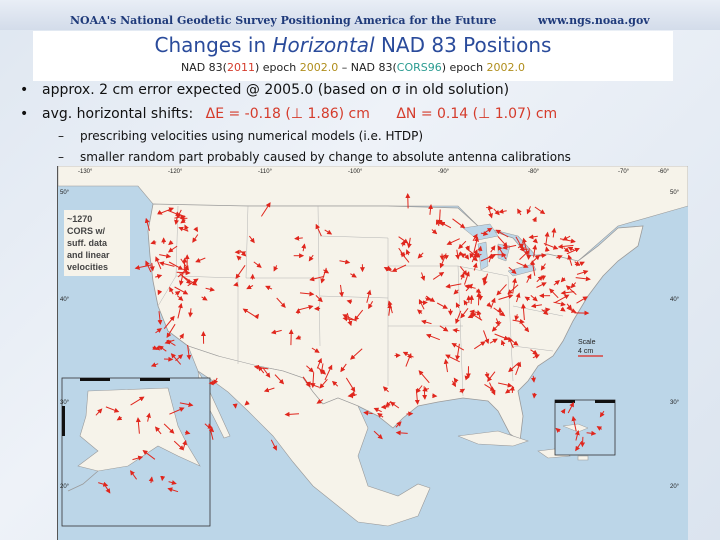 The height and width of the screenshot is (540, 720). Describe the element at coordinates (353, 45) in the screenshot. I see `slide-title: Changes in Horizontal NAD 83 Positions` at that location.